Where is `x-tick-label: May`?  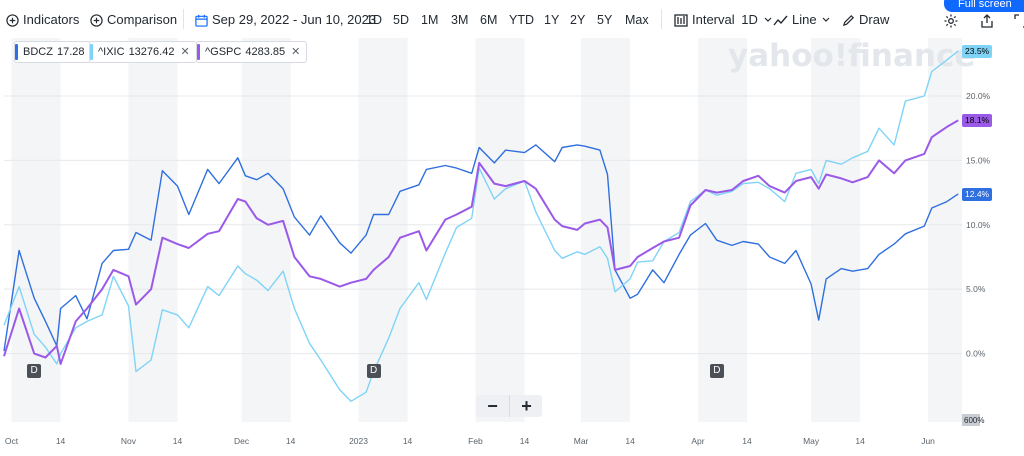 x-tick-label: May is located at coordinates (811, 441).